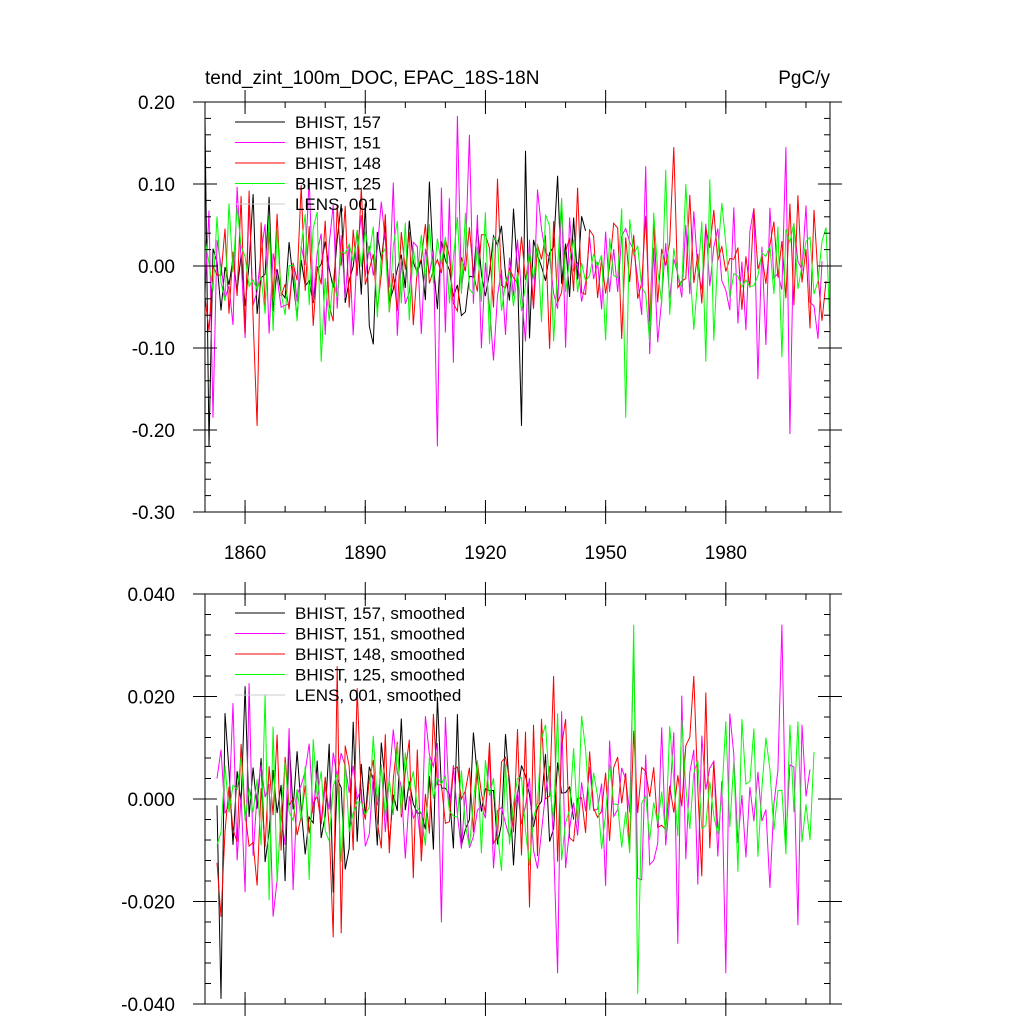 The image size is (1024, 1024). I want to click on y-tick-label: -0.20, so click(153, 431).